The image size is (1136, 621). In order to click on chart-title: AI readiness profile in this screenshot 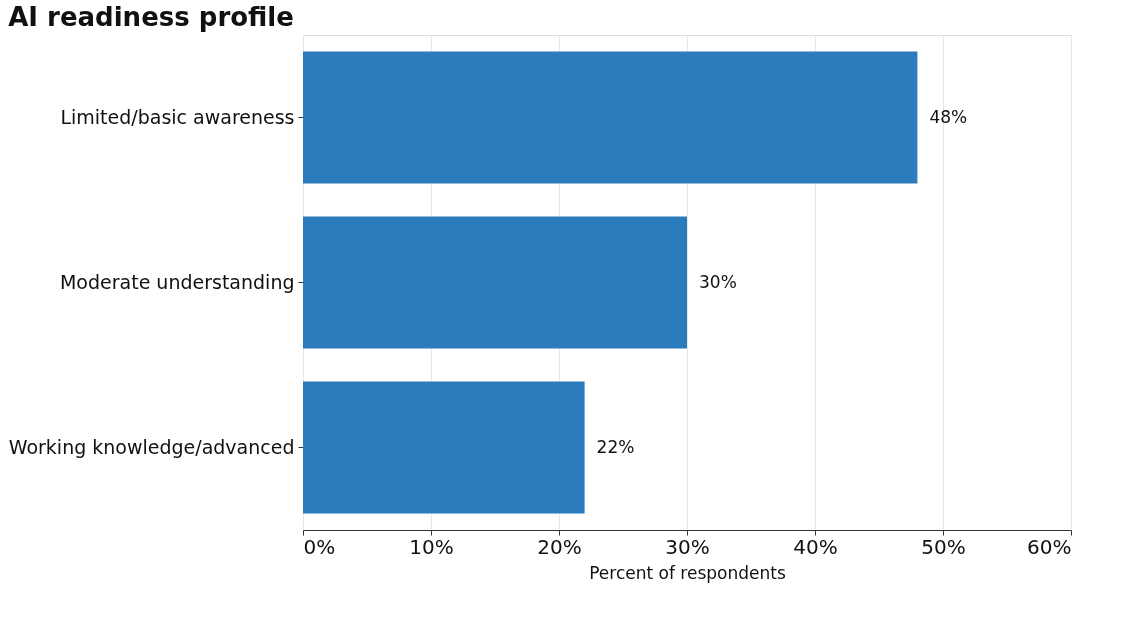, I will do `click(151, 17)`.